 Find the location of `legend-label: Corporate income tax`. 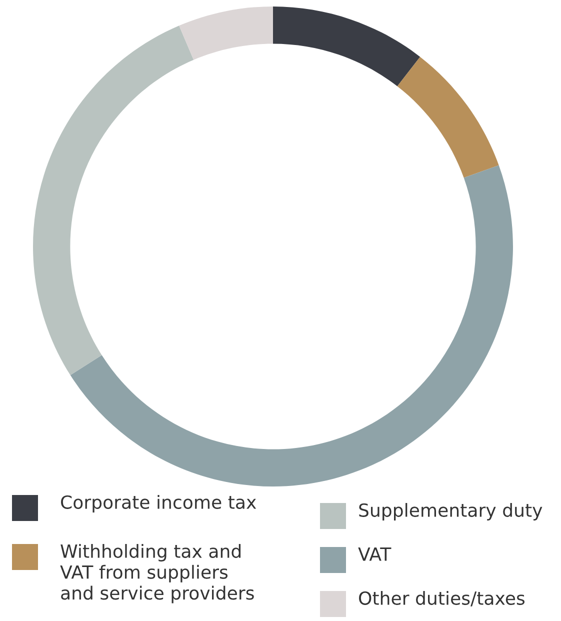

legend-label: Corporate income tax is located at coordinates (158, 503).